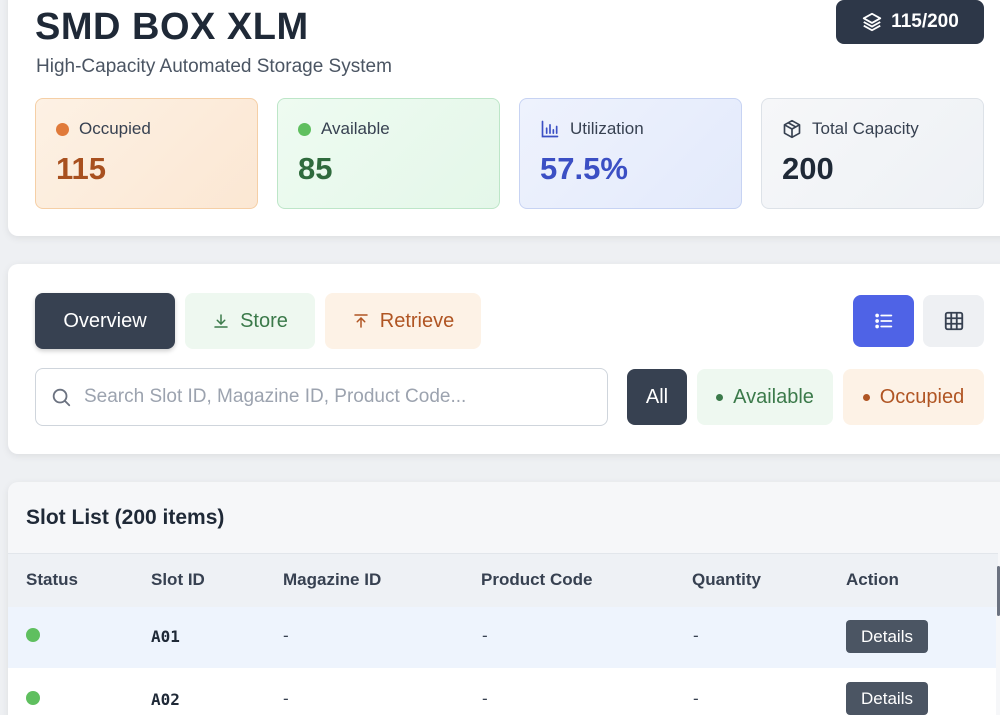 The image size is (1000, 715). What do you see at coordinates (630, 153) in the screenshot?
I see `stat-utilization: Utilization 57.5%` at bounding box center [630, 153].